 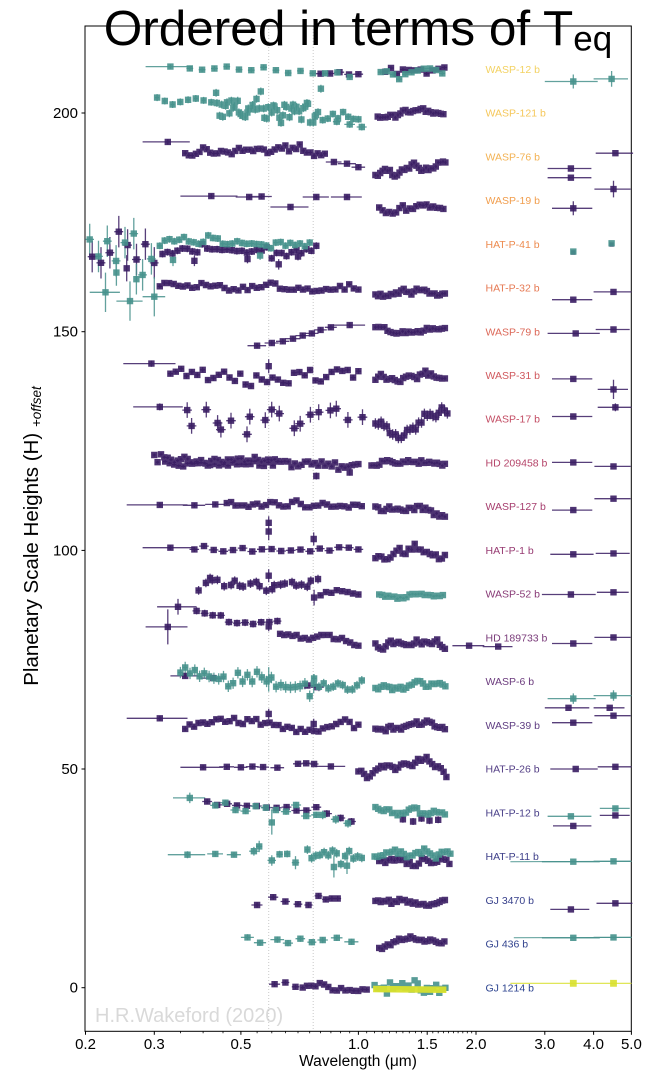 I want to click on svg-text: 5.0, so click(x=631, y=1044).